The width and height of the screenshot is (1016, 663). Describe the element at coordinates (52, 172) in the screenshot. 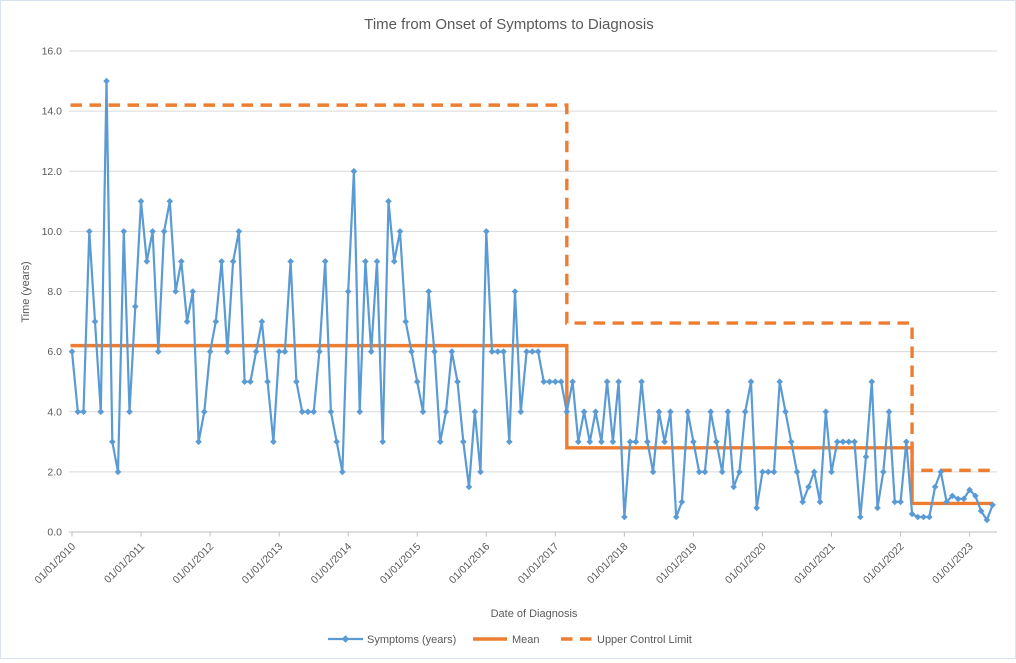

I see `svg-text: 12.0` at that location.